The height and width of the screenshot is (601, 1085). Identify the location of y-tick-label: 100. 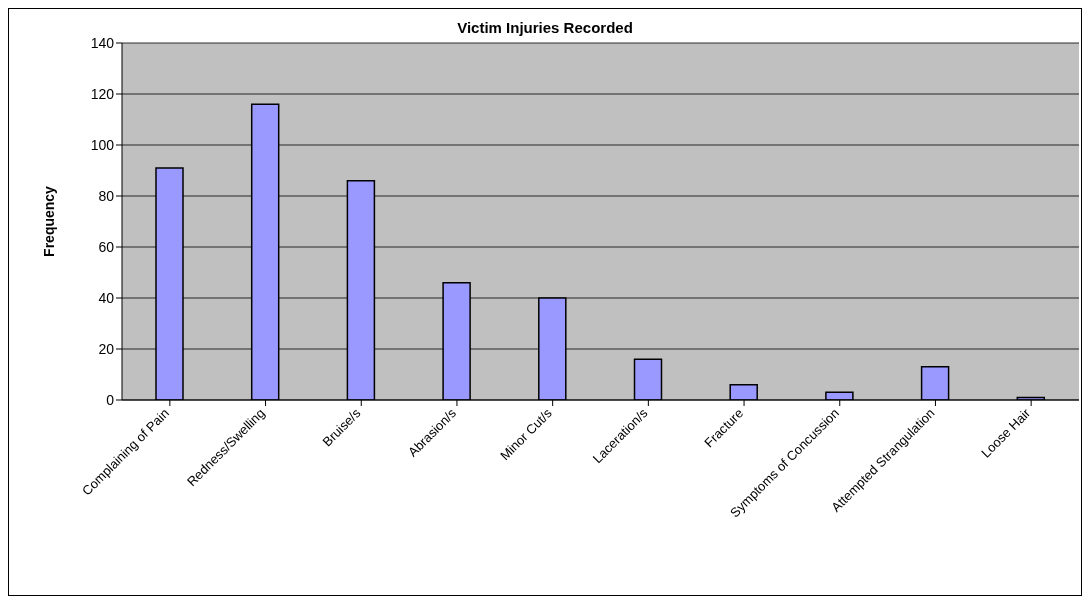
(102, 144).